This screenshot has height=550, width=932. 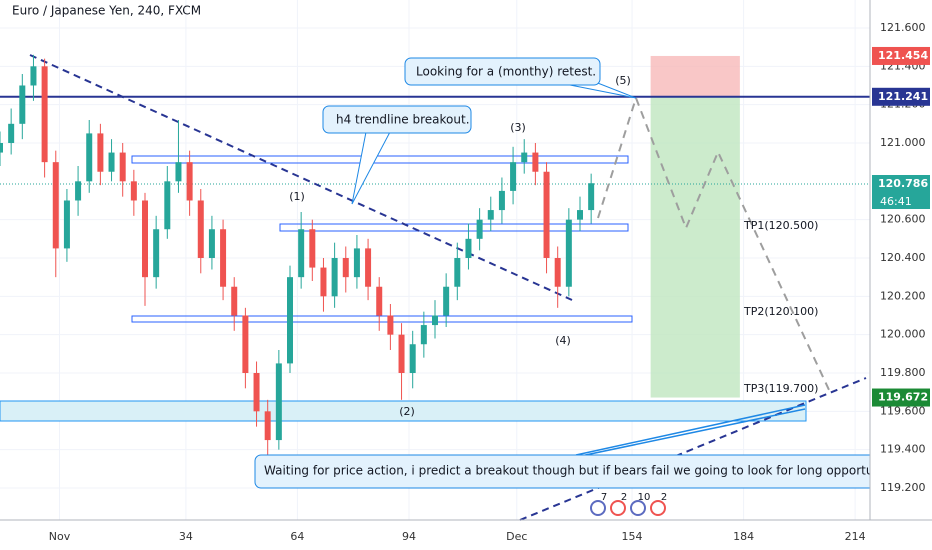 What do you see at coordinates (506, 72) in the screenshot?
I see `callout-text: Looking for a (monthy) retest.` at bounding box center [506, 72].